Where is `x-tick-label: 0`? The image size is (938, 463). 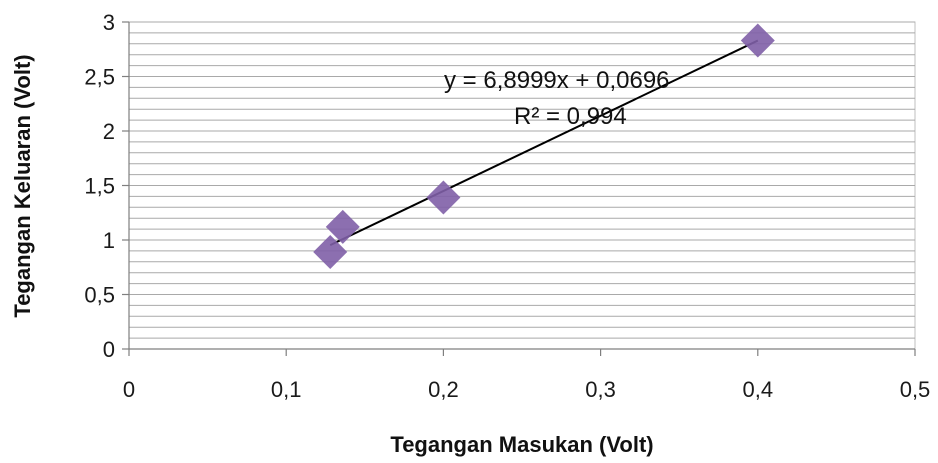 x-tick-label: 0 is located at coordinates (129, 389).